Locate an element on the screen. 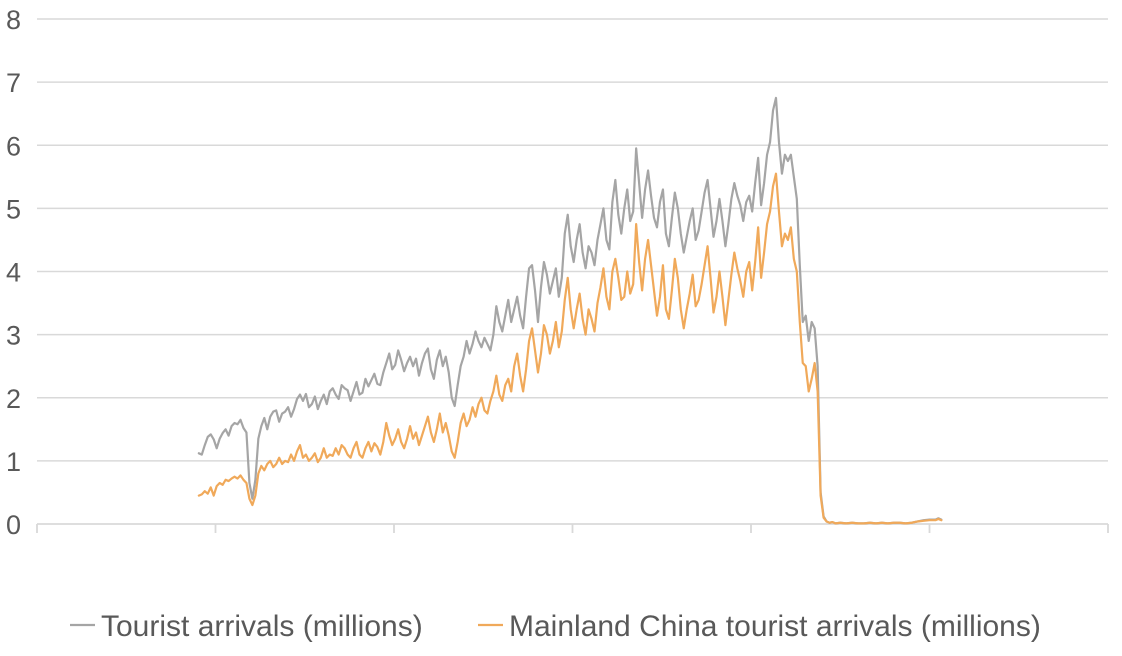 This screenshot has height=656, width=1122. y-tick-labels: 0 1 2 3 4 5 6 7 8 is located at coordinates (13, 272).